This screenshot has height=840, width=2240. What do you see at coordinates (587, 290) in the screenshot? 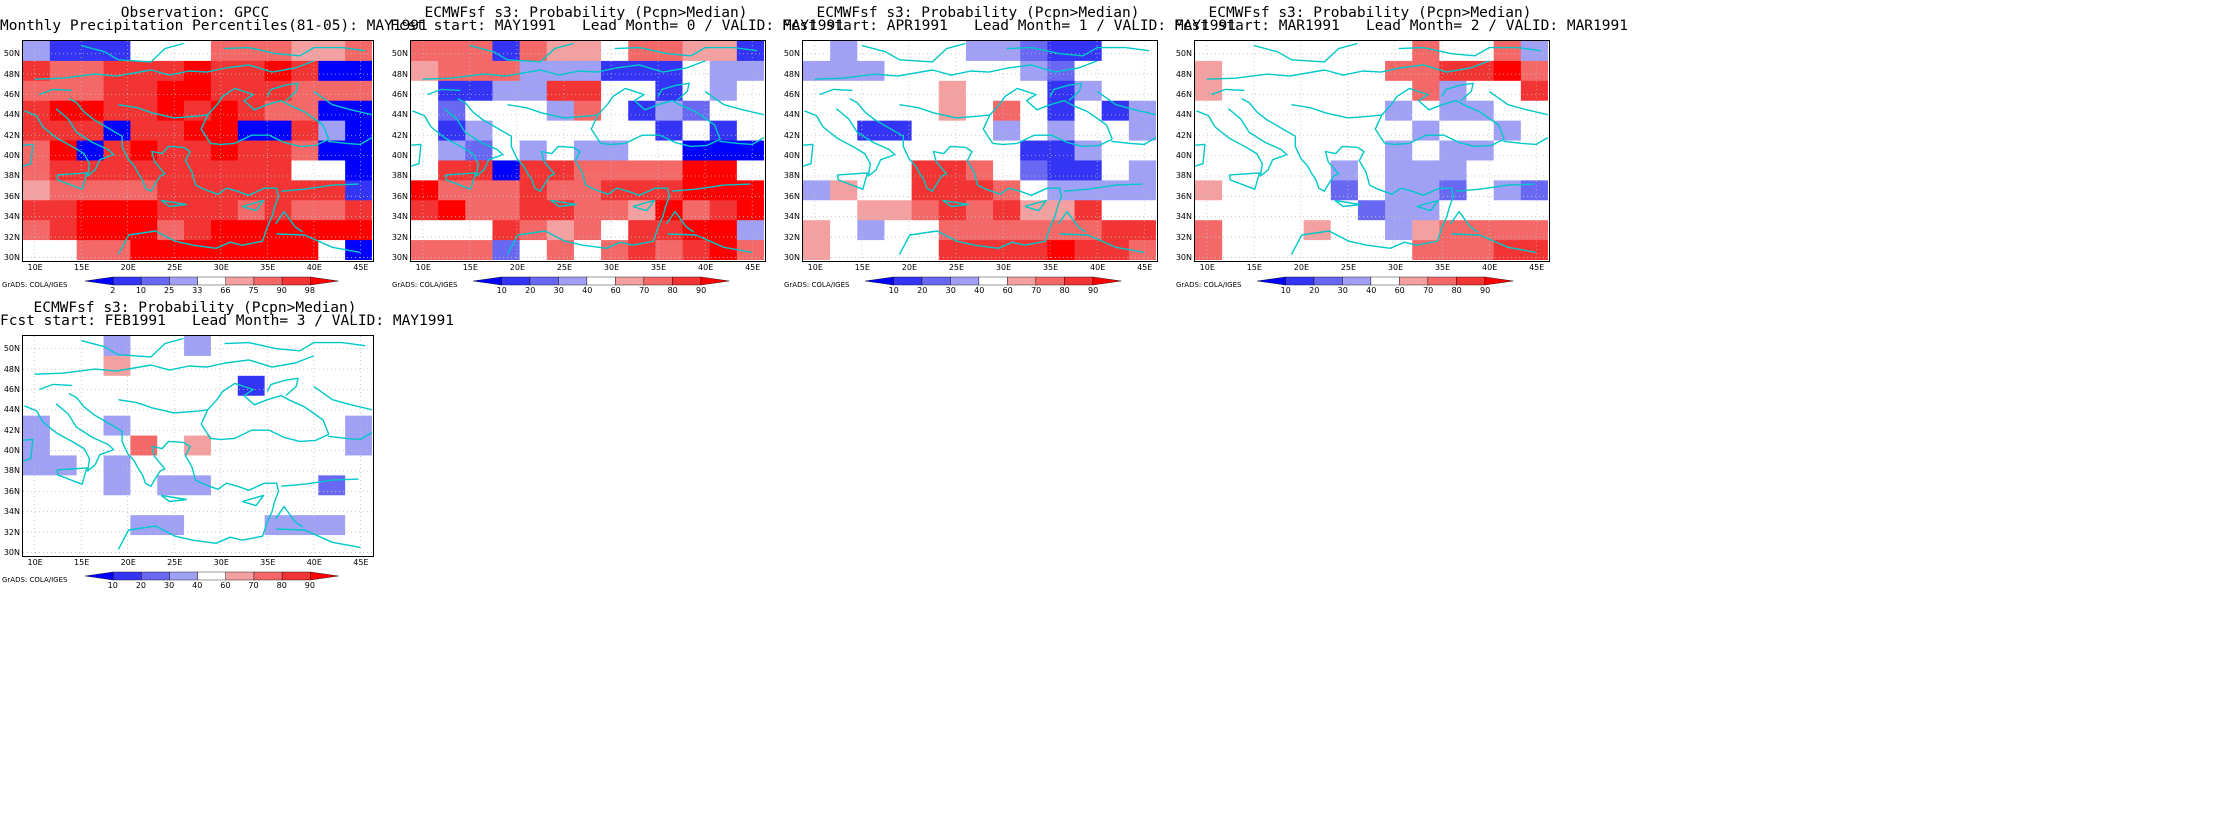
I see `colorbar-label: 40` at bounding box center [587, 290].